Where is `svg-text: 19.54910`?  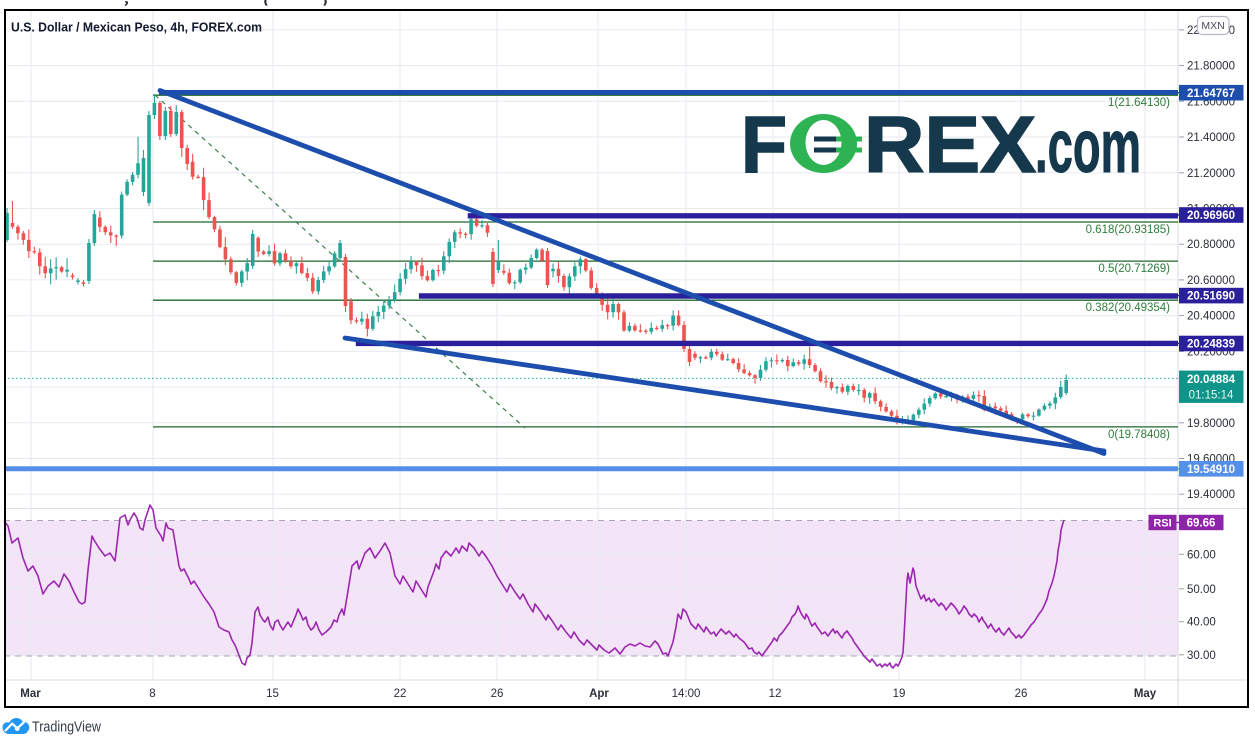
svg-text: 19.54910 is located at coordinates (1211, 470).